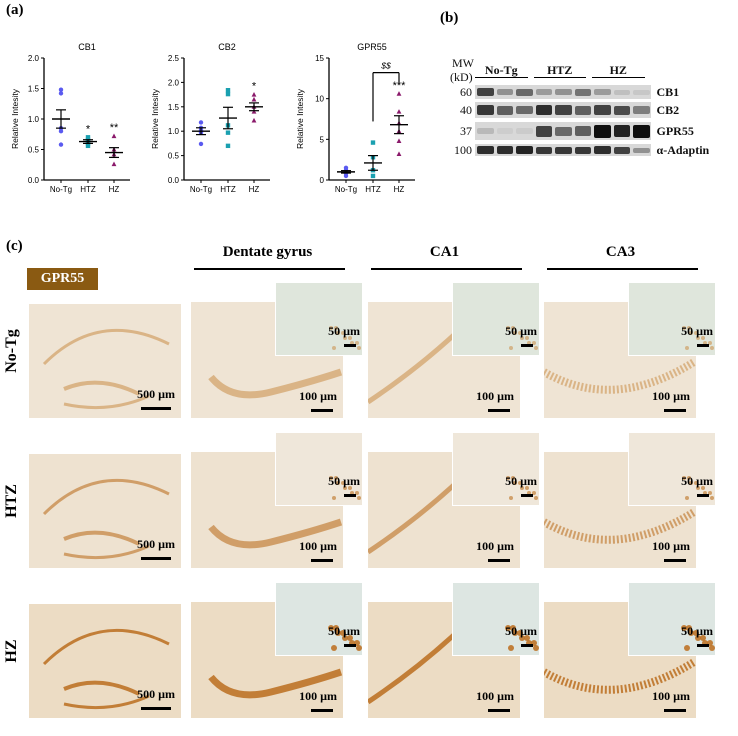 The image size is (738, 736). What do you see at coordinates (461, 77) in the screenshot?
I see `mw-header-line2: (kD)` at bounding box center [461, 77].